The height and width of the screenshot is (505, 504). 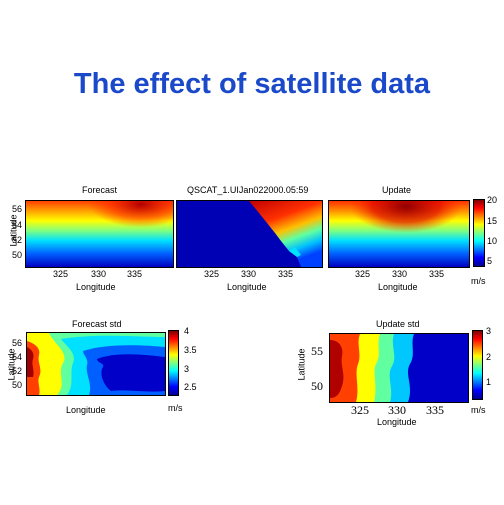 I want to click on forecast-std-title: Forecast std, so click(x=97, y=324).